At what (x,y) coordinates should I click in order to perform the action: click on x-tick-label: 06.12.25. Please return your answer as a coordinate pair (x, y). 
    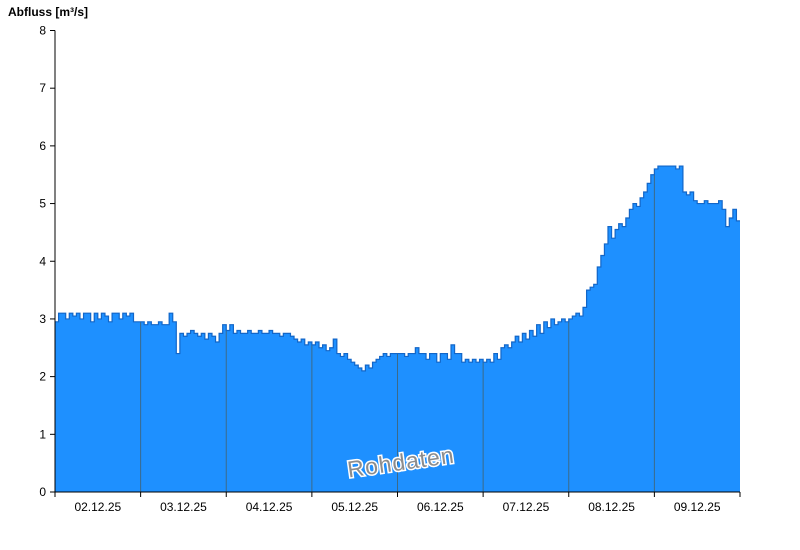
    Looking at the image, I should click on (440, 507).